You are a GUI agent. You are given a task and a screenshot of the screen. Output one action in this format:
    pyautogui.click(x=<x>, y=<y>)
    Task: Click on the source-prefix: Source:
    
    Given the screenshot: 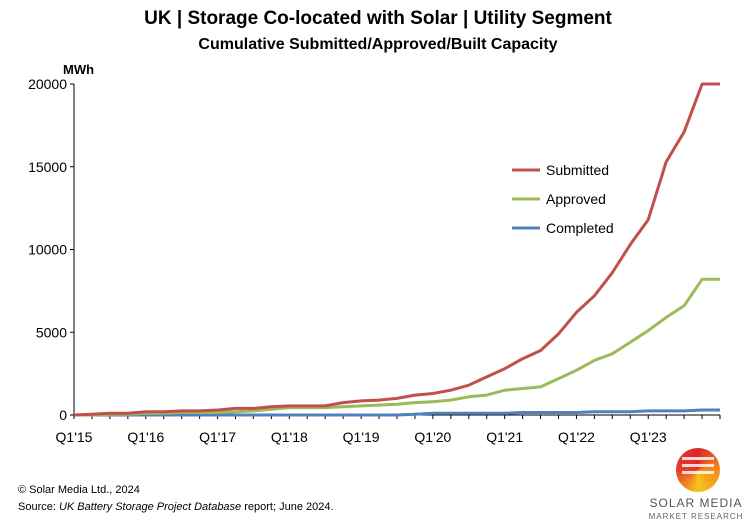 What is the action you would take?
    pyautogui.click(x=38, y=507)
    